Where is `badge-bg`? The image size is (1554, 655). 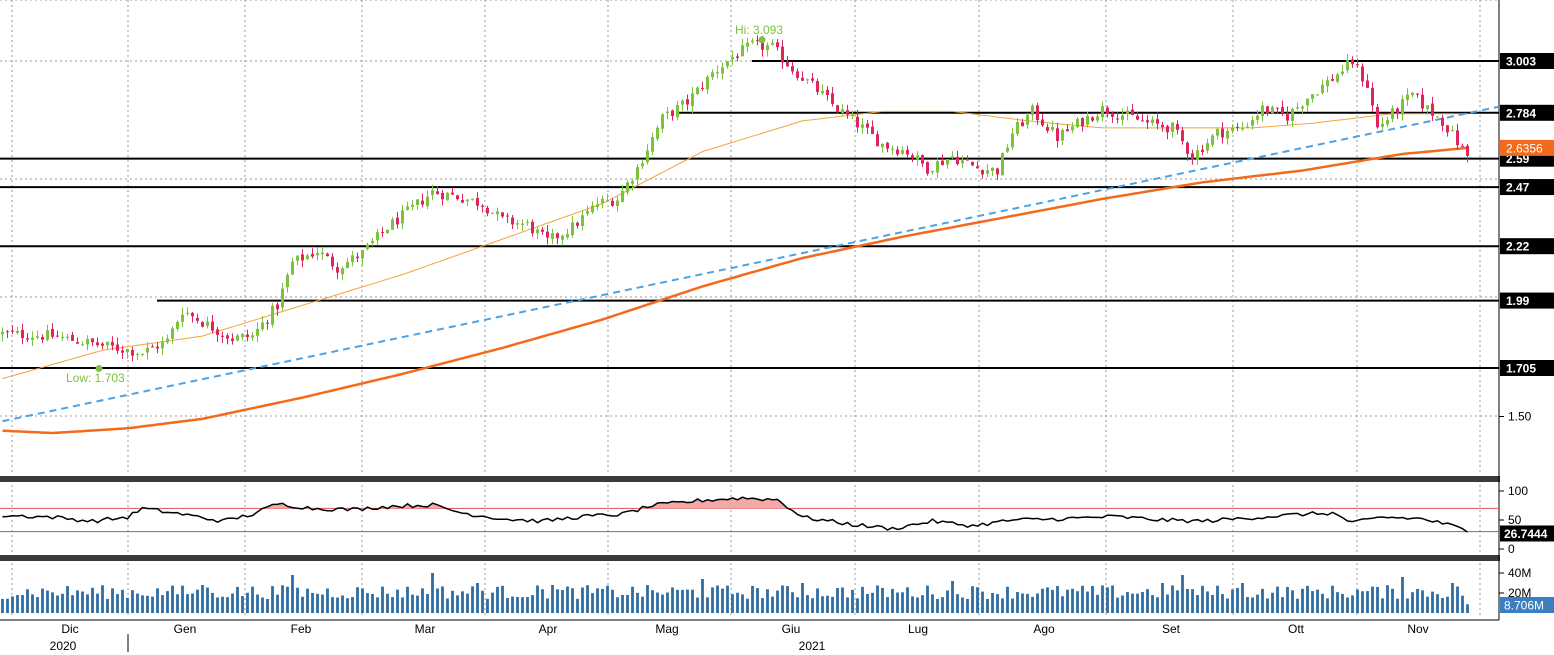 badge-bg is located at coordinates (1527, 300).